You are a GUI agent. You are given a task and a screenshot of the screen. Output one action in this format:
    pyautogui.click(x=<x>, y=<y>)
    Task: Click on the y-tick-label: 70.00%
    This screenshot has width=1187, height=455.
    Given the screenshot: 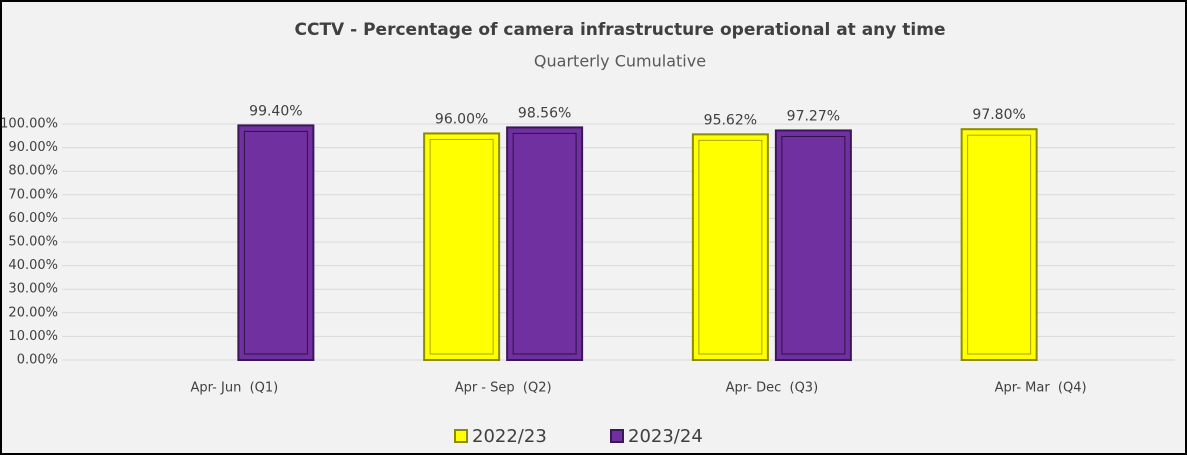 What is the action you would take?
    pyautogui.click(x=33, y=194)
    